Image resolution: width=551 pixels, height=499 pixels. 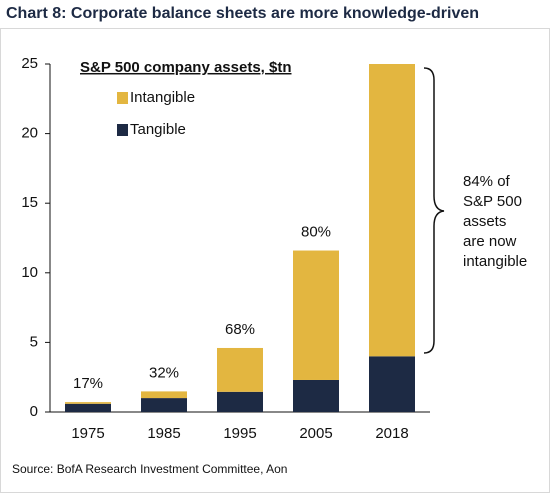 What do you see at coordinates (88, 383) in the screenshot?
I see `share-label: 17%` at bounding box center [88, 383].